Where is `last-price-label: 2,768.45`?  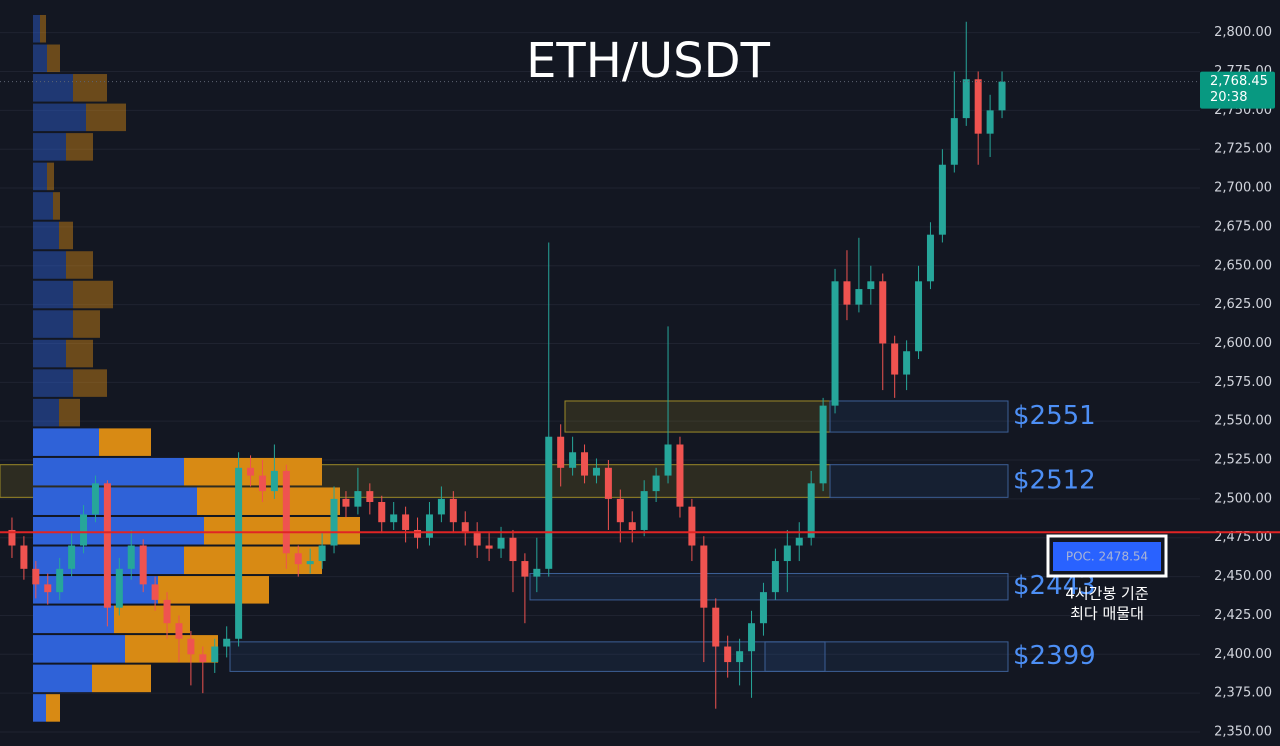
last-price-label: 2,768.45 is located at coordinates (1239, 81).